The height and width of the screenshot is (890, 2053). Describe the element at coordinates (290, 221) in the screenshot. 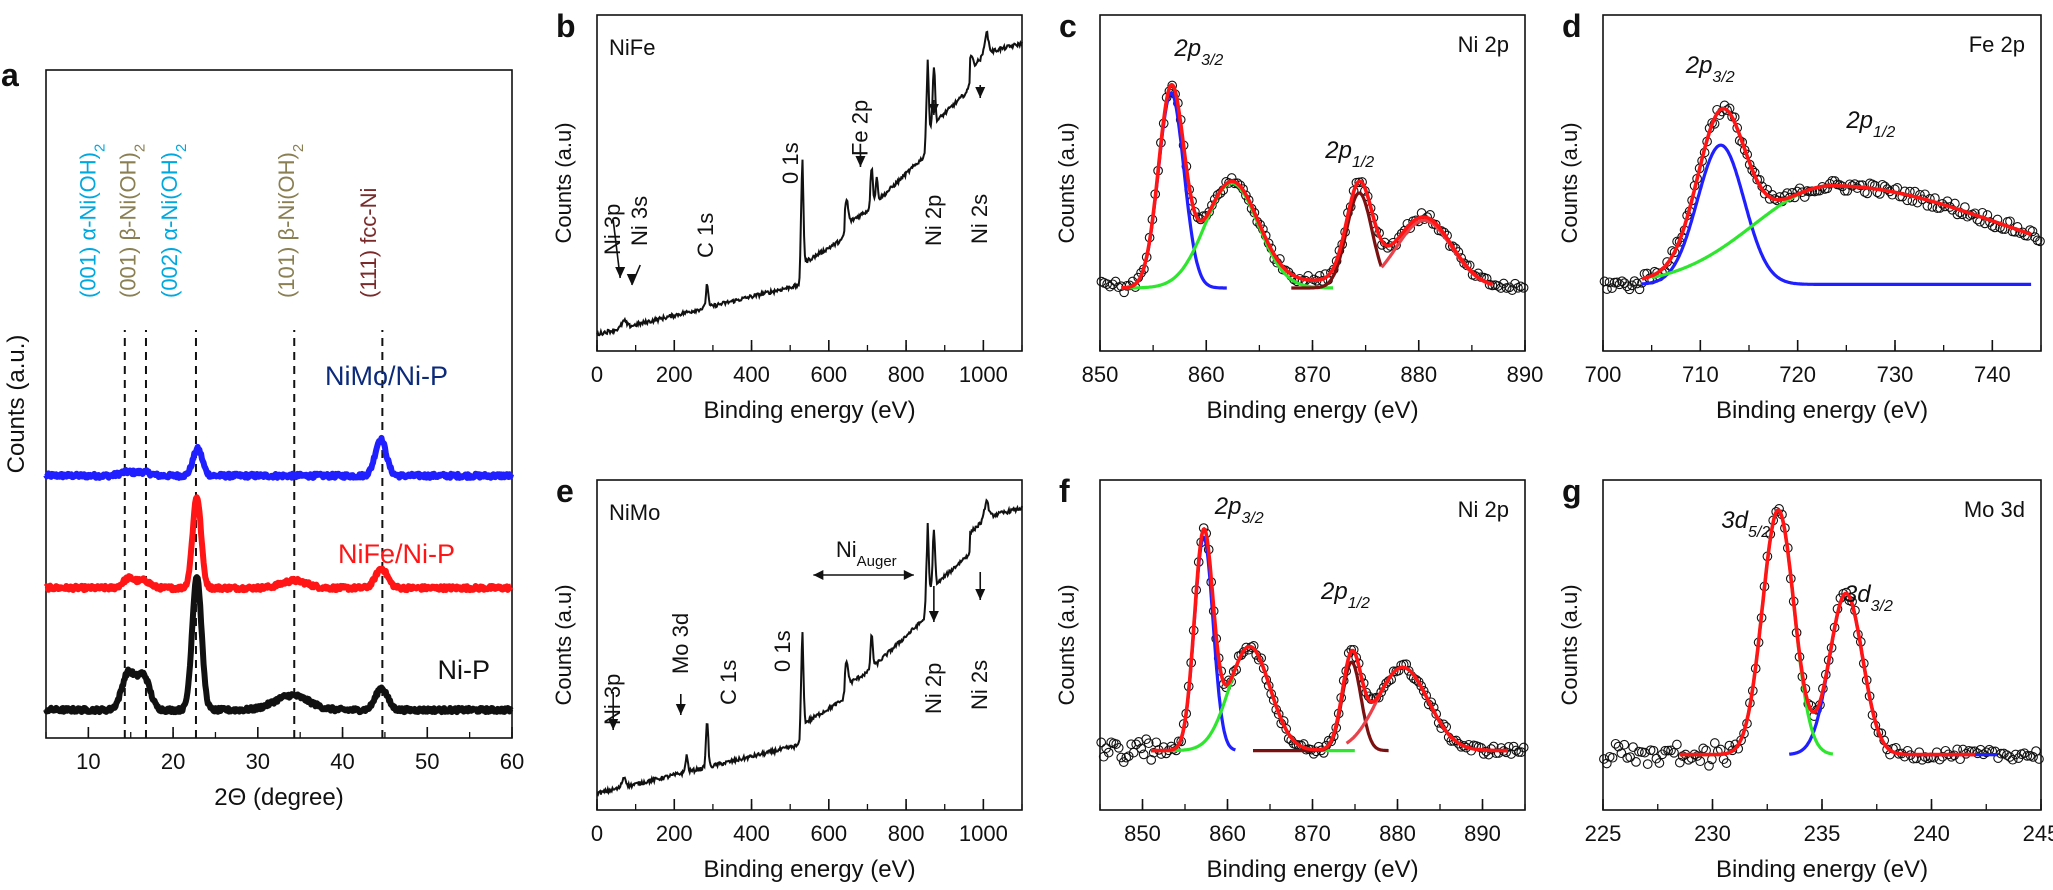

I see `peak-annotation: (101) β-Ni(OH)2` at that location.